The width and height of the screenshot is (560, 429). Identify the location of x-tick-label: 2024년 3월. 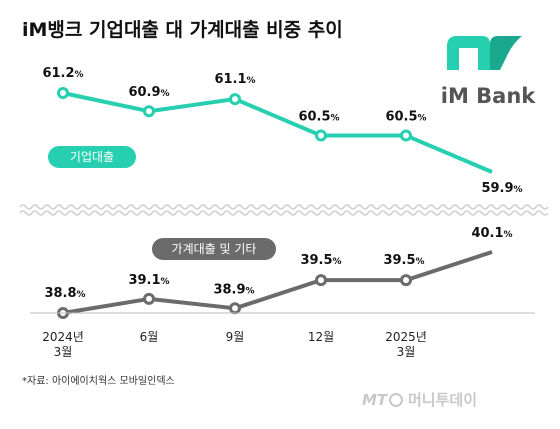
(63, 344).